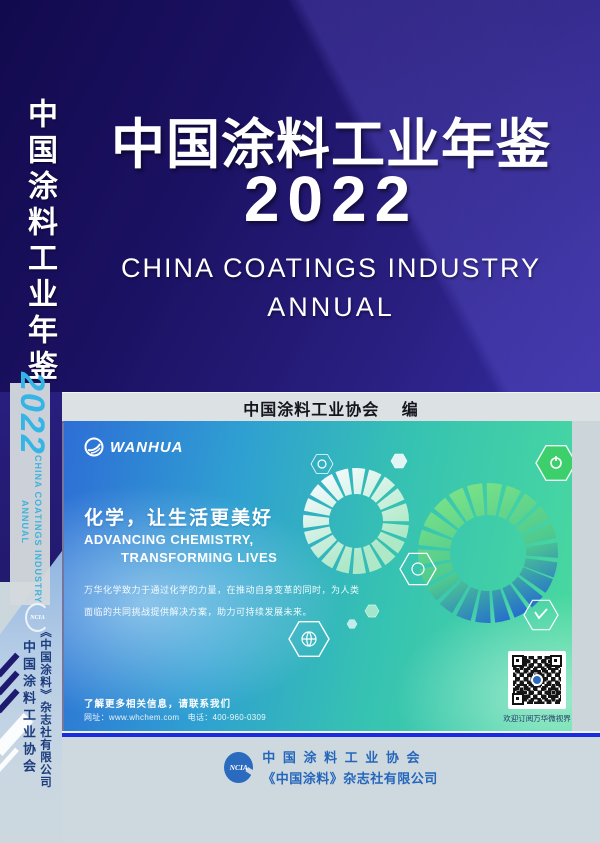  What do you see at coordinates (198, 612) in the screenshot?
I see `ad-body-line2: 面临的共同挑战提供解决方案，助力可持续发展未来。` at bounding box center [198, 612].